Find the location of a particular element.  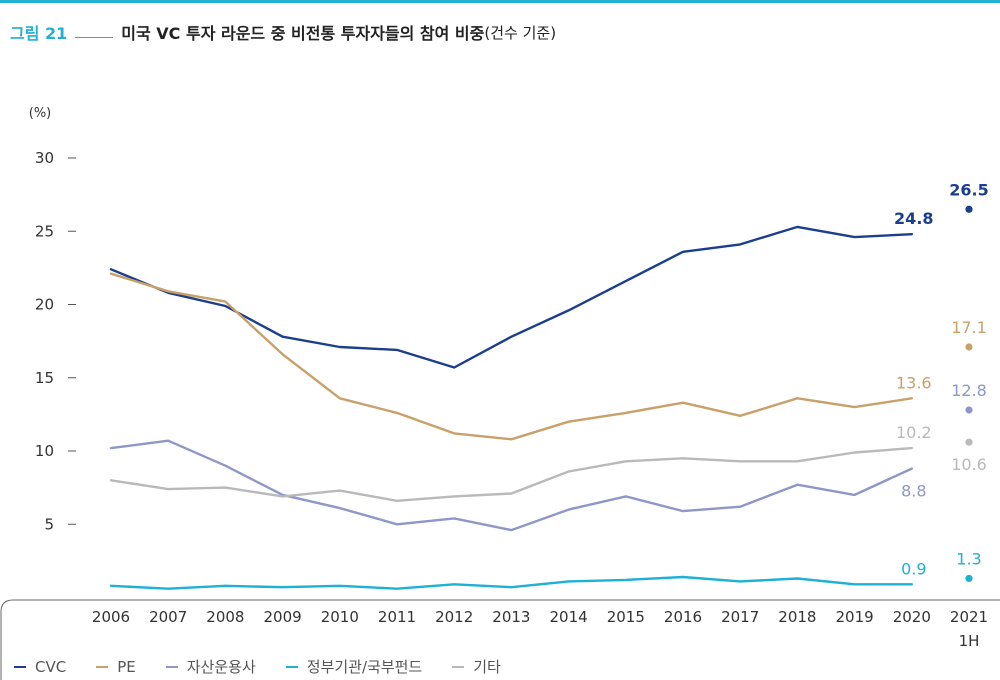

legend-item-2: 자산운용사 is located at coordinates (210, 666).